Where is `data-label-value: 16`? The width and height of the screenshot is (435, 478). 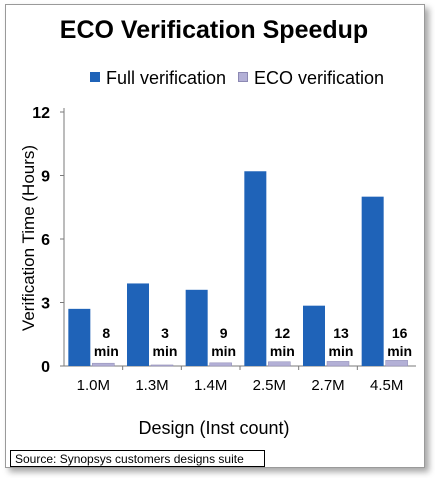 data-label-value: 16 is located at coordinates (400, 333).